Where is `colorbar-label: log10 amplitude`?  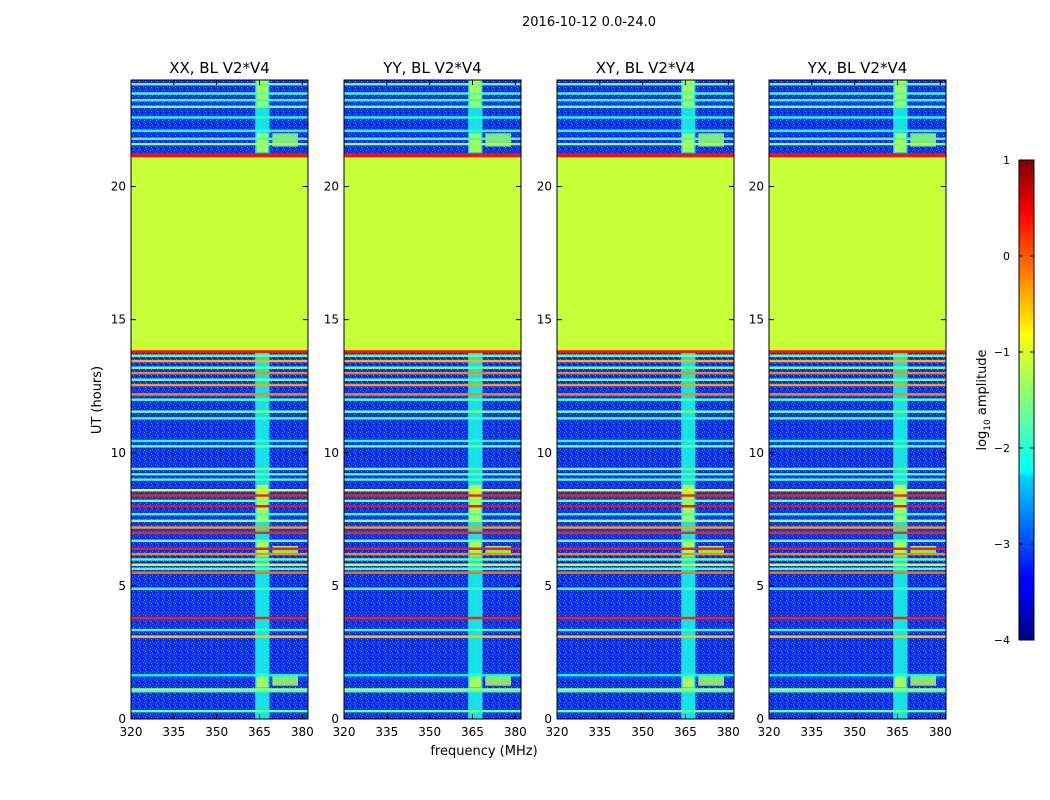
colorbar-label: log10 amplitude is located at coordinates (984, 399).